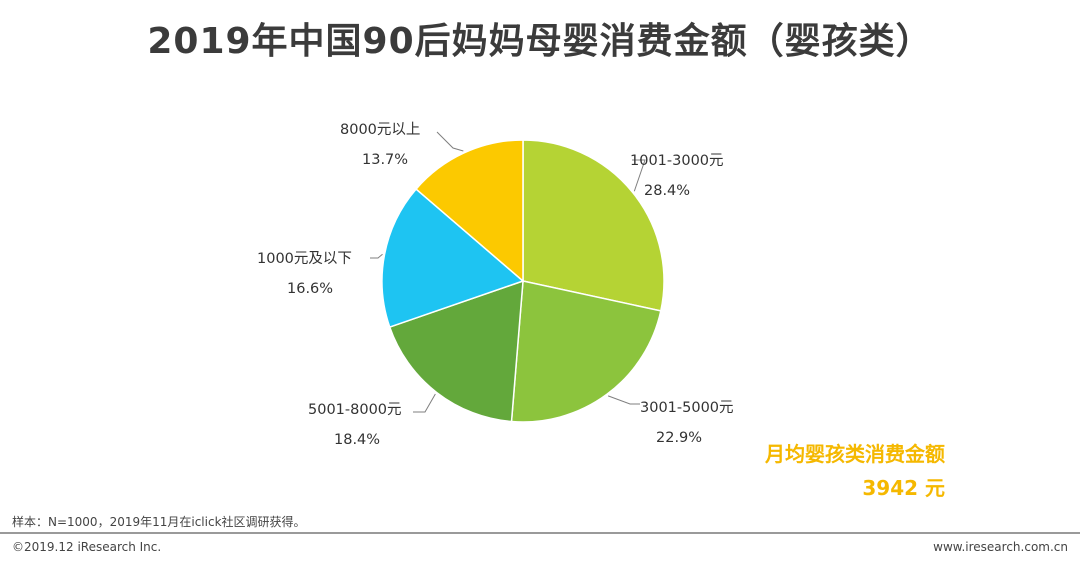 This screenshot has width=1080, height=567. Describe the element at coordinates (355, 425) in the screenshot. I see `slice-label-5001-8000: 5001-8000元 18.4%` at that location.